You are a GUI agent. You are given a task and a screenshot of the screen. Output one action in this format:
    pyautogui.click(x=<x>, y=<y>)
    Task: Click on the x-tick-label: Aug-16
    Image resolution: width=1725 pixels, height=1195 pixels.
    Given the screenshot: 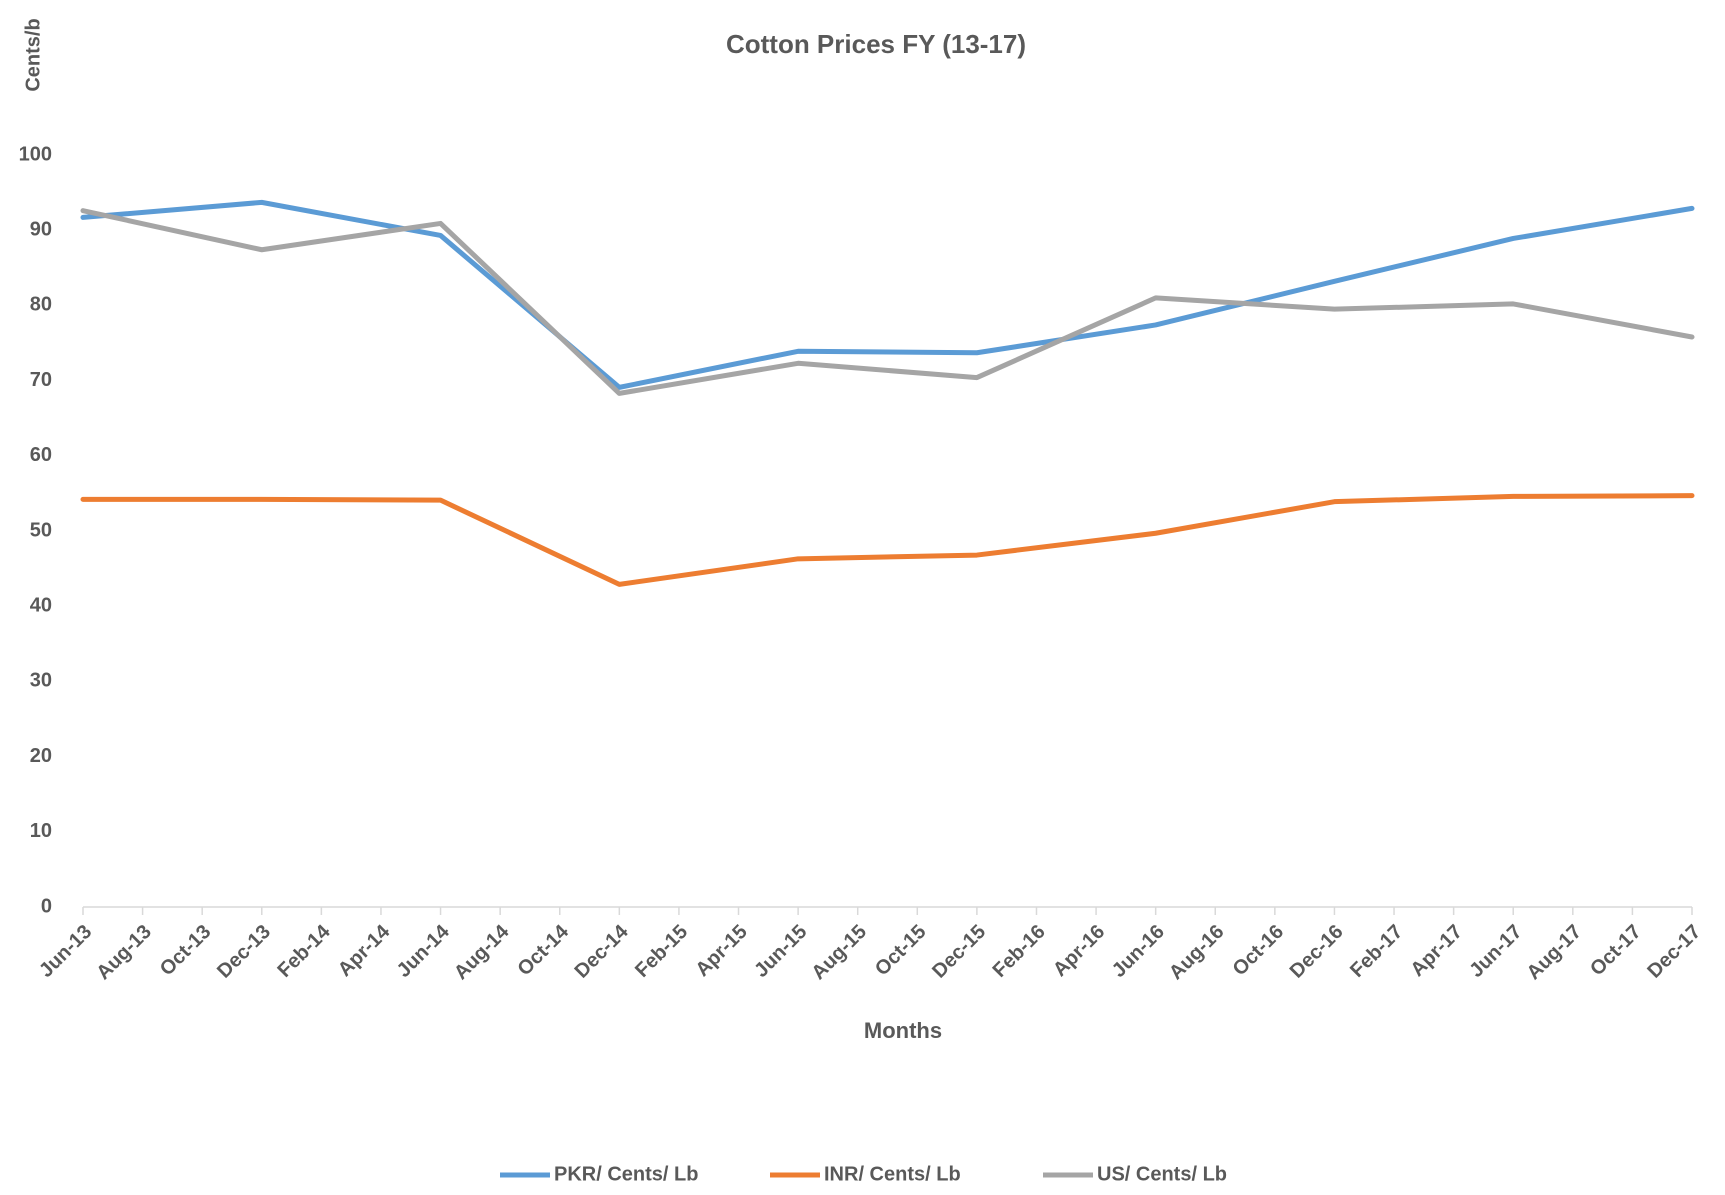 What is the action you would take?
    pyautogui.click(x=1196, y=952)
    